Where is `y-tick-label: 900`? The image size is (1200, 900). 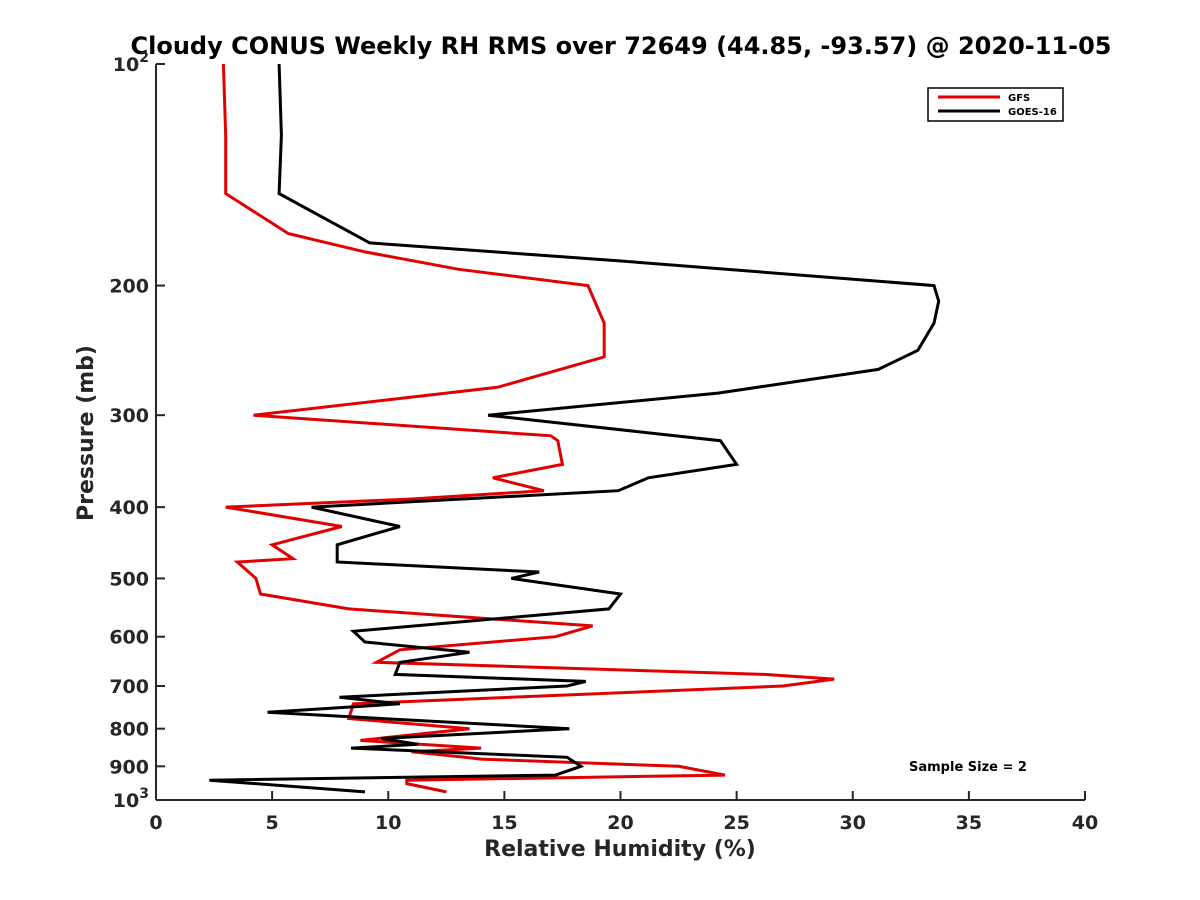
y-tick-label: 900 is located at coordinates (129, 767).